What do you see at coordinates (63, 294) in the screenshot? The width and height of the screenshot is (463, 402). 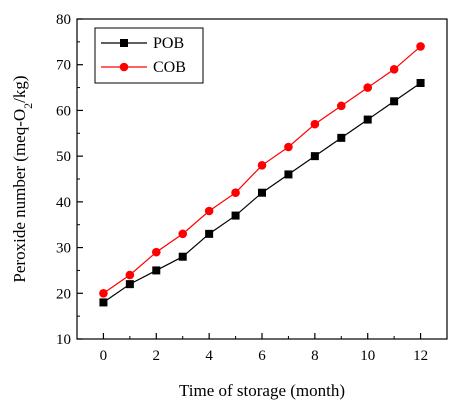 I see `y-tick-label: 20` at bounding box center [63, 294].